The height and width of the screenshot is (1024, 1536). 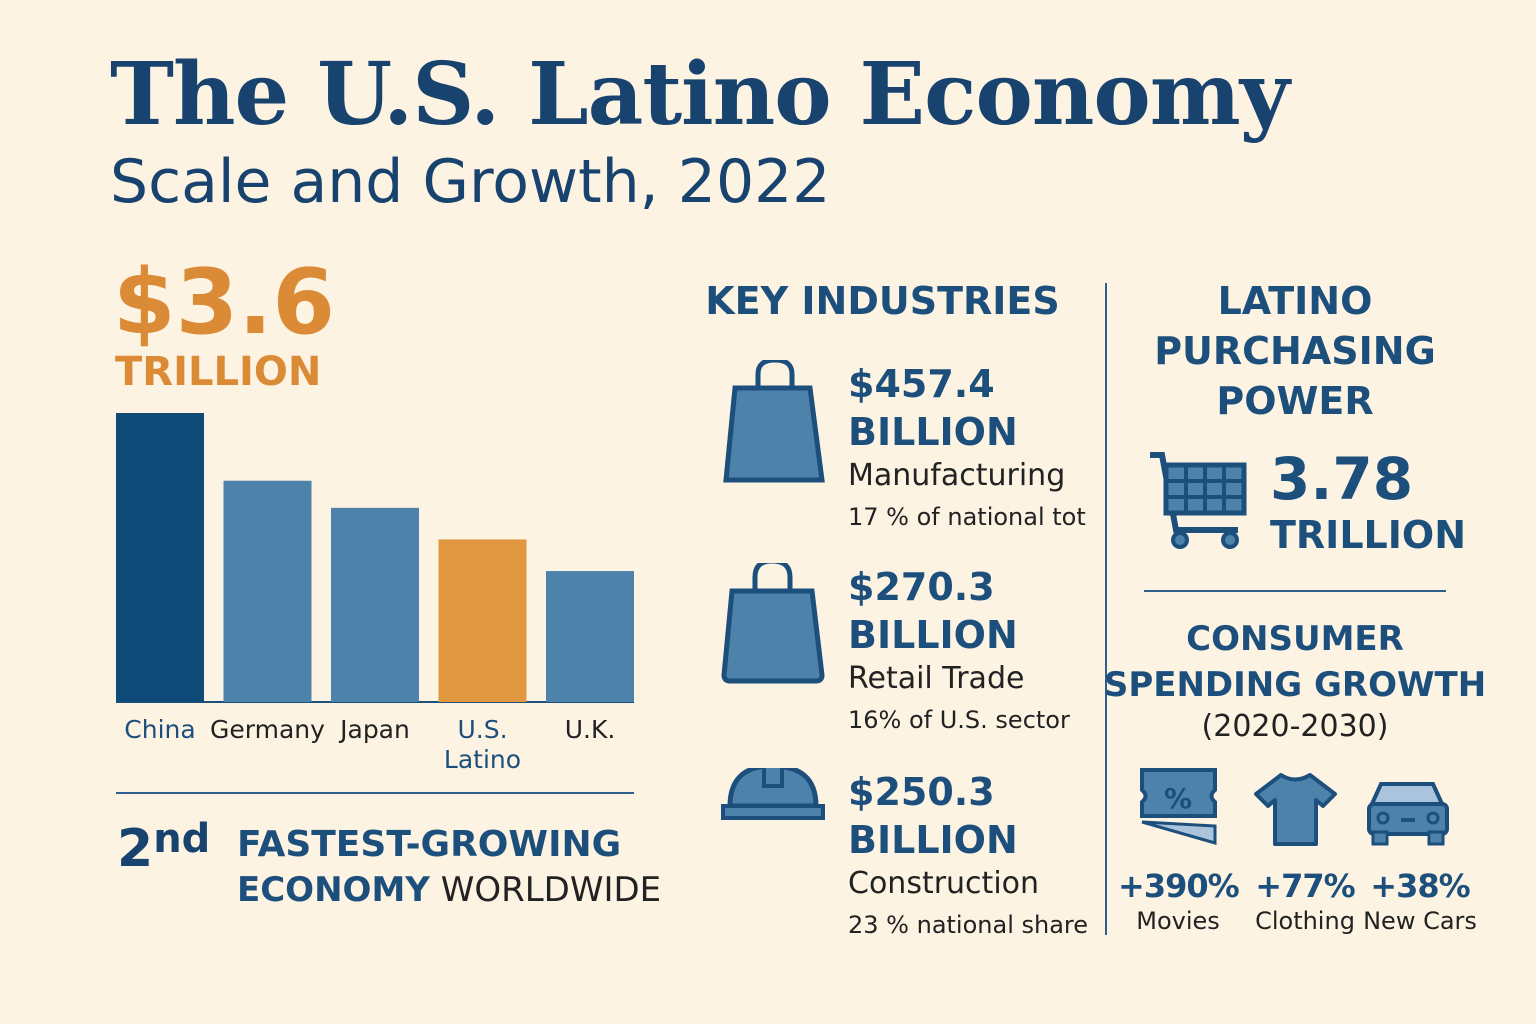 I want to click on industry-name: Construction, so click(x=944, y=883).